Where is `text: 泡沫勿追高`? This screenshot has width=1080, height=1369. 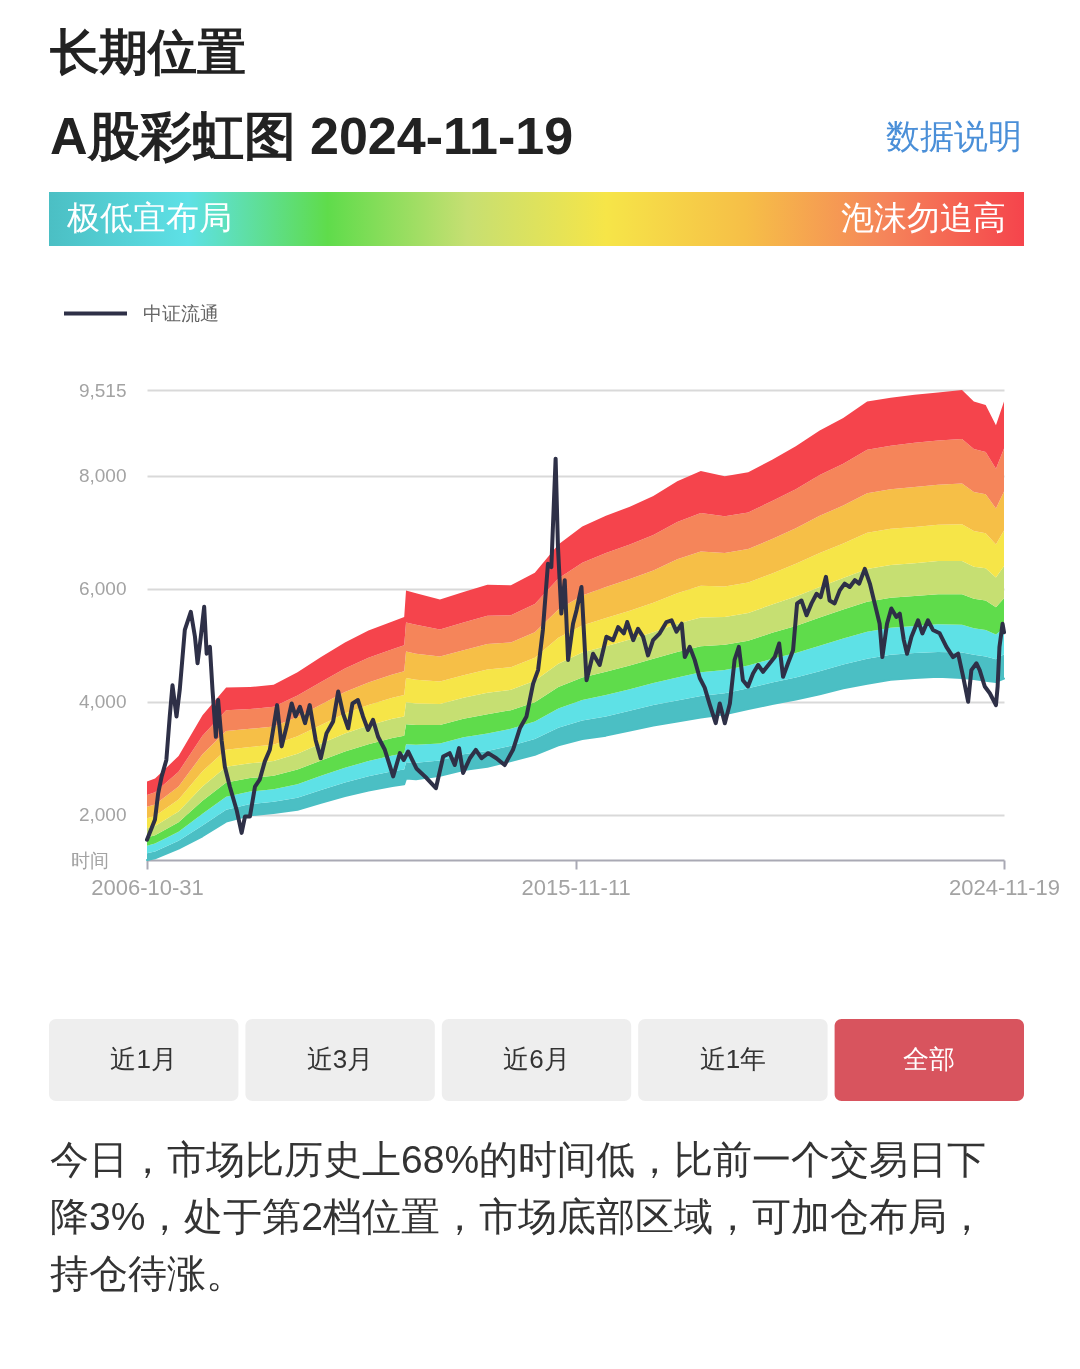 text: 泡沫勿追高 is located at coordinates (923, 217).